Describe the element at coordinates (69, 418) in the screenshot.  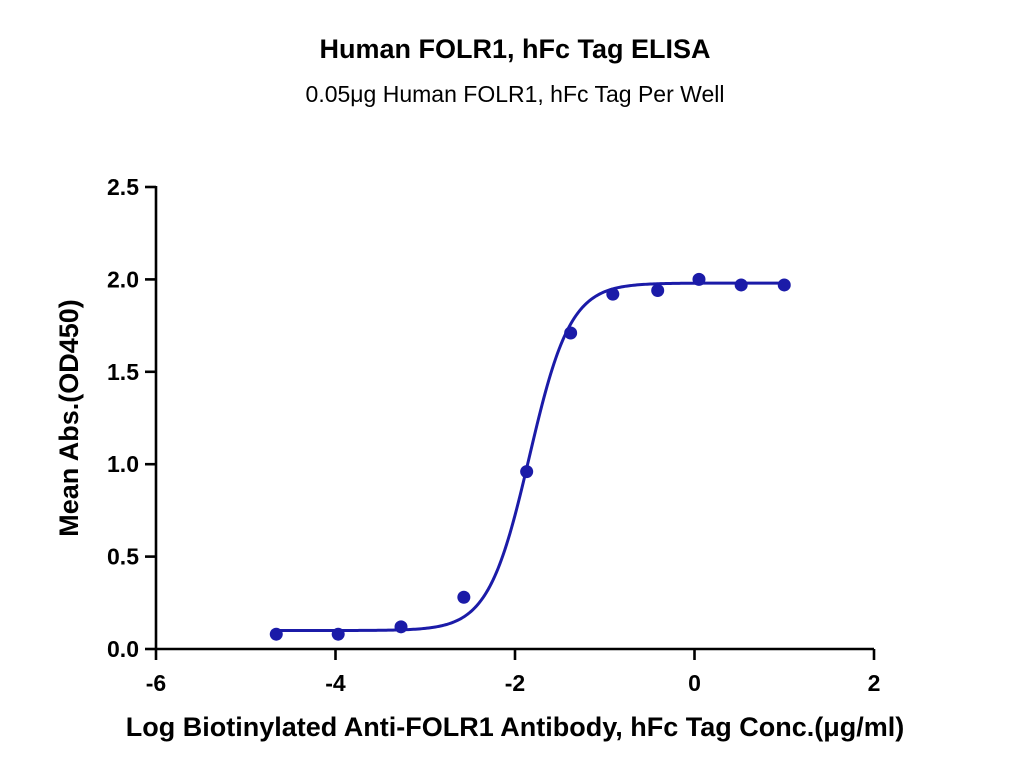
I see `y-axis-label: Mean Abs.(OD450)` at that location.